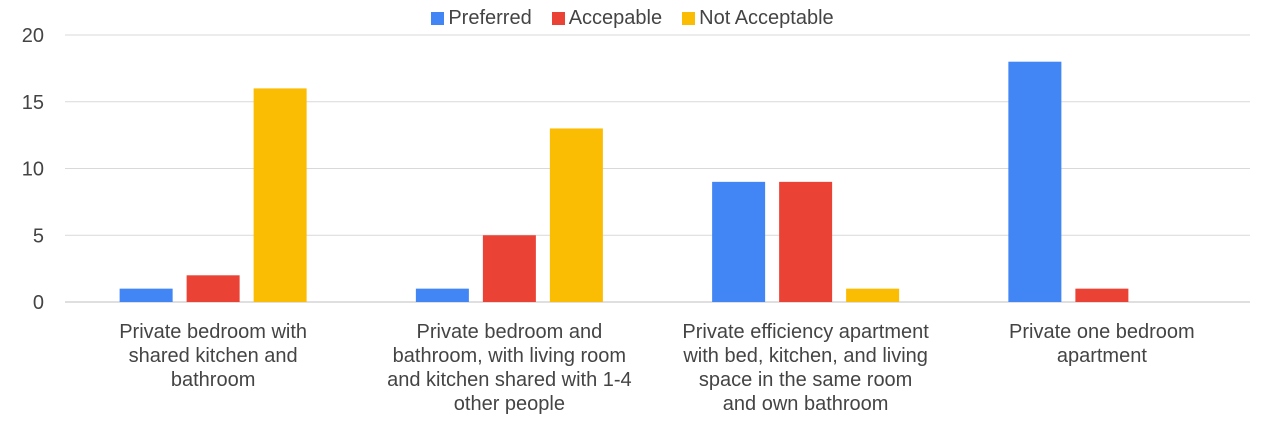 This screenshot has height=430, width=1265. I want to click on legend-swatch-not-acceptable, so click(689, 18).